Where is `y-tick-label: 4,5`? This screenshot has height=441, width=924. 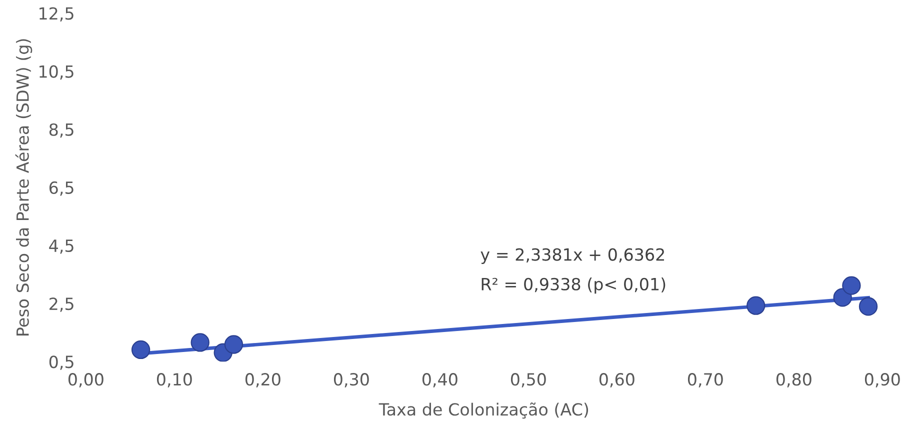
y-tick-label: 4,5 is located at coordinates (61, 247).